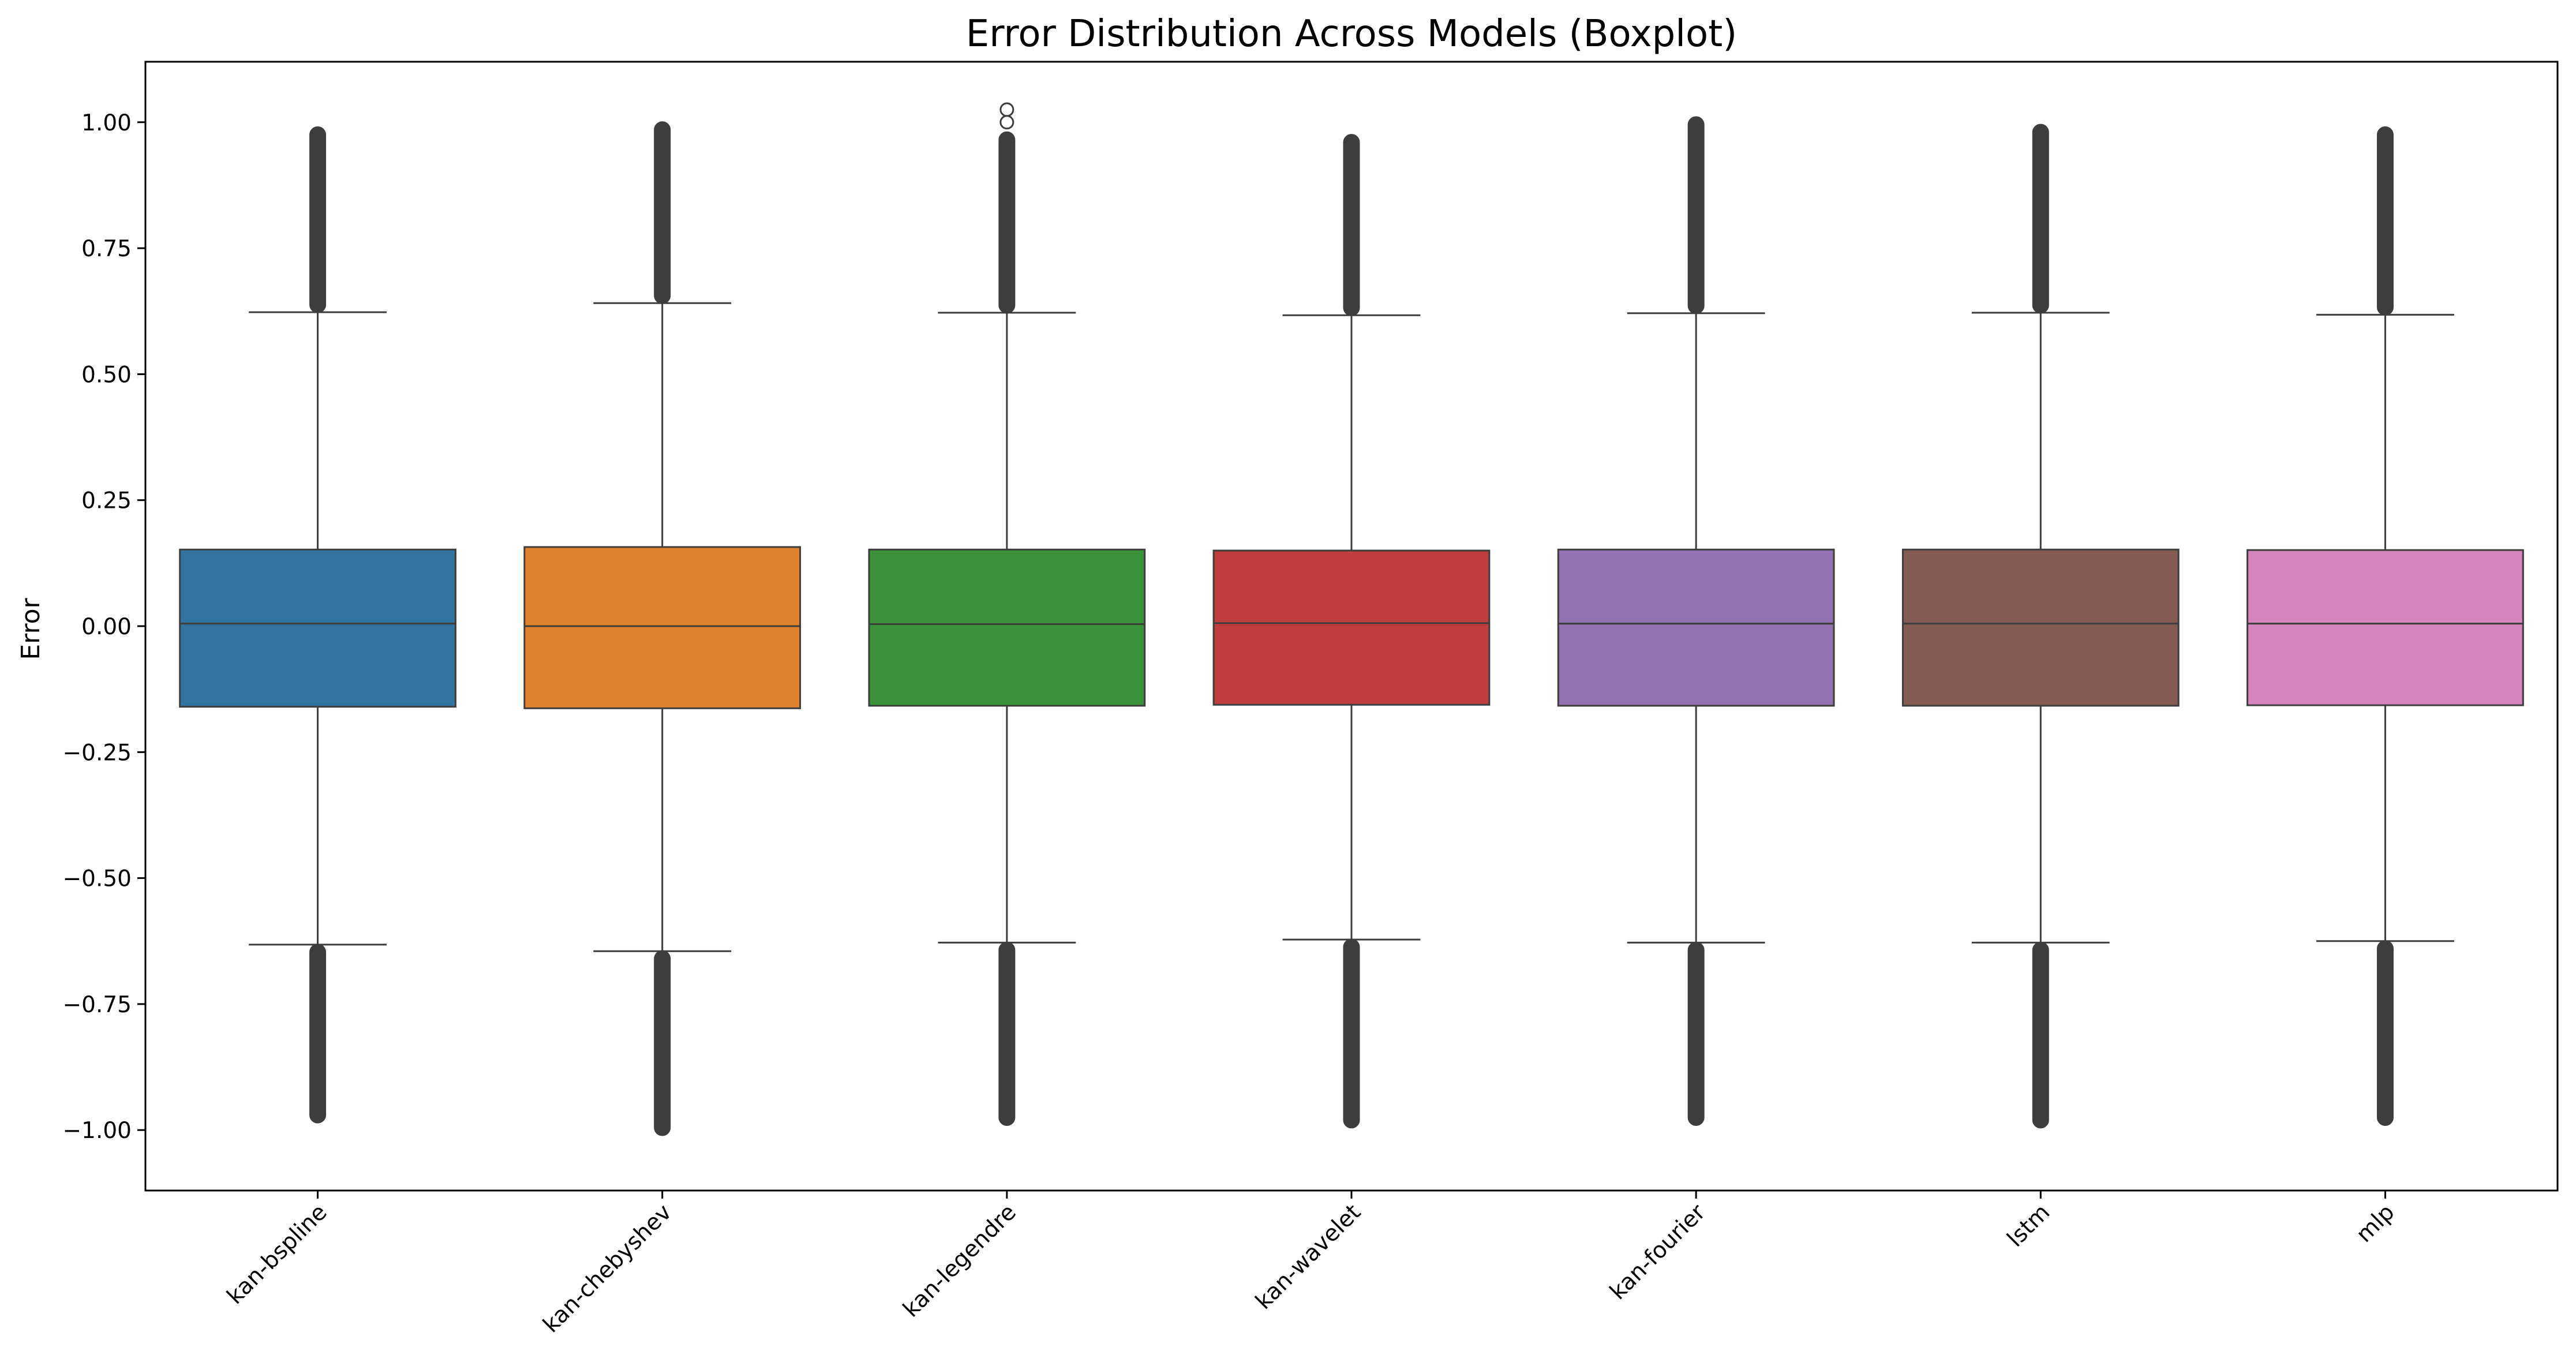  What do you see at coordinates (97, 1005) in the screenshot?
I see `y-tick-label: −0.75` at bounding box center [97, 1005].